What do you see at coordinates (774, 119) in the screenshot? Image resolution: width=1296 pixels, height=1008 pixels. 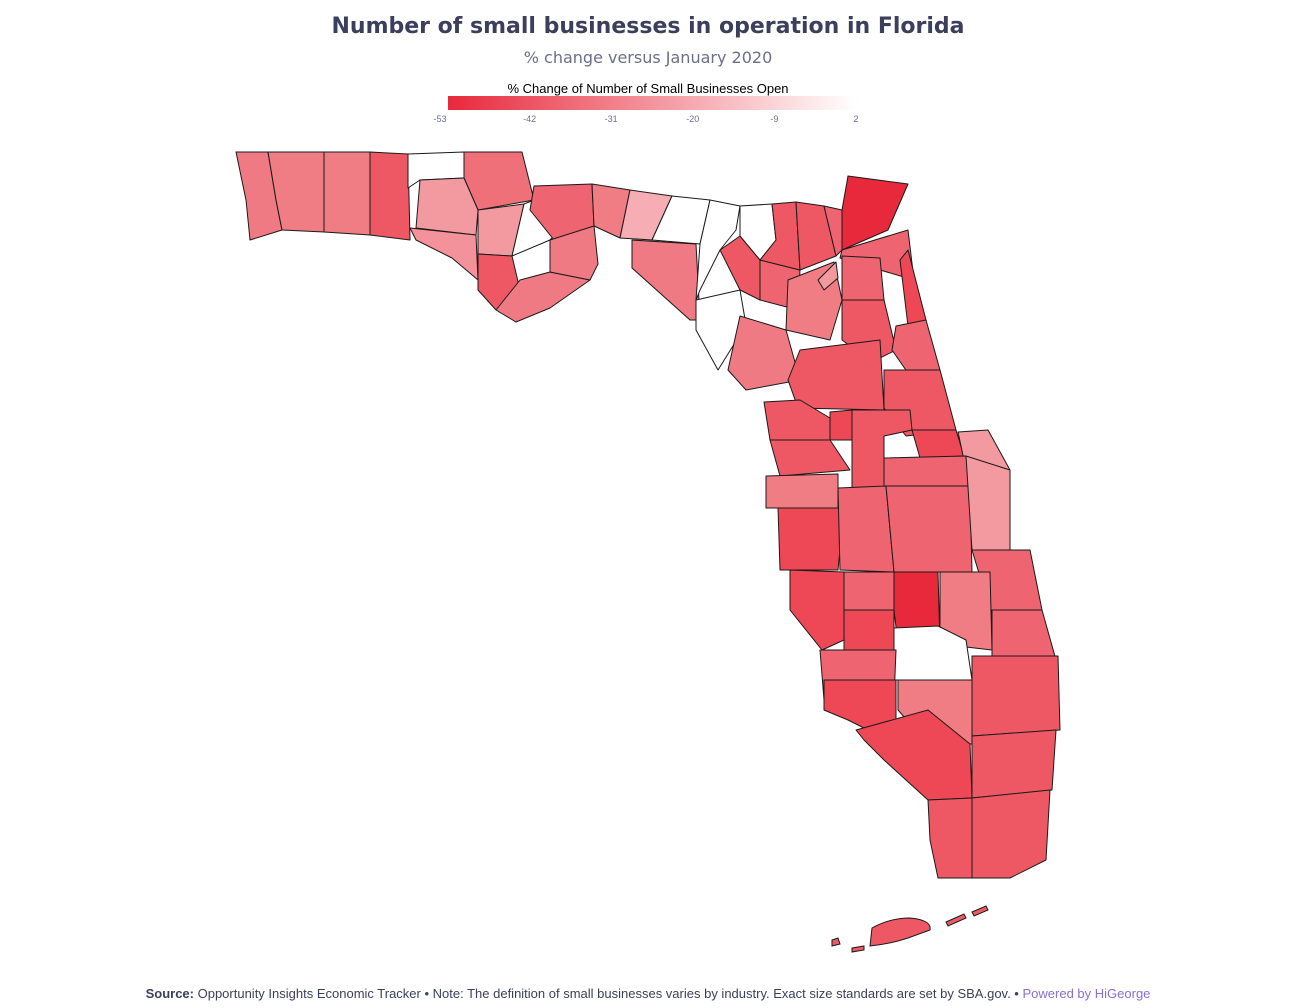 I see `legend-tick-label: -9` at bounding box center [774, 119].